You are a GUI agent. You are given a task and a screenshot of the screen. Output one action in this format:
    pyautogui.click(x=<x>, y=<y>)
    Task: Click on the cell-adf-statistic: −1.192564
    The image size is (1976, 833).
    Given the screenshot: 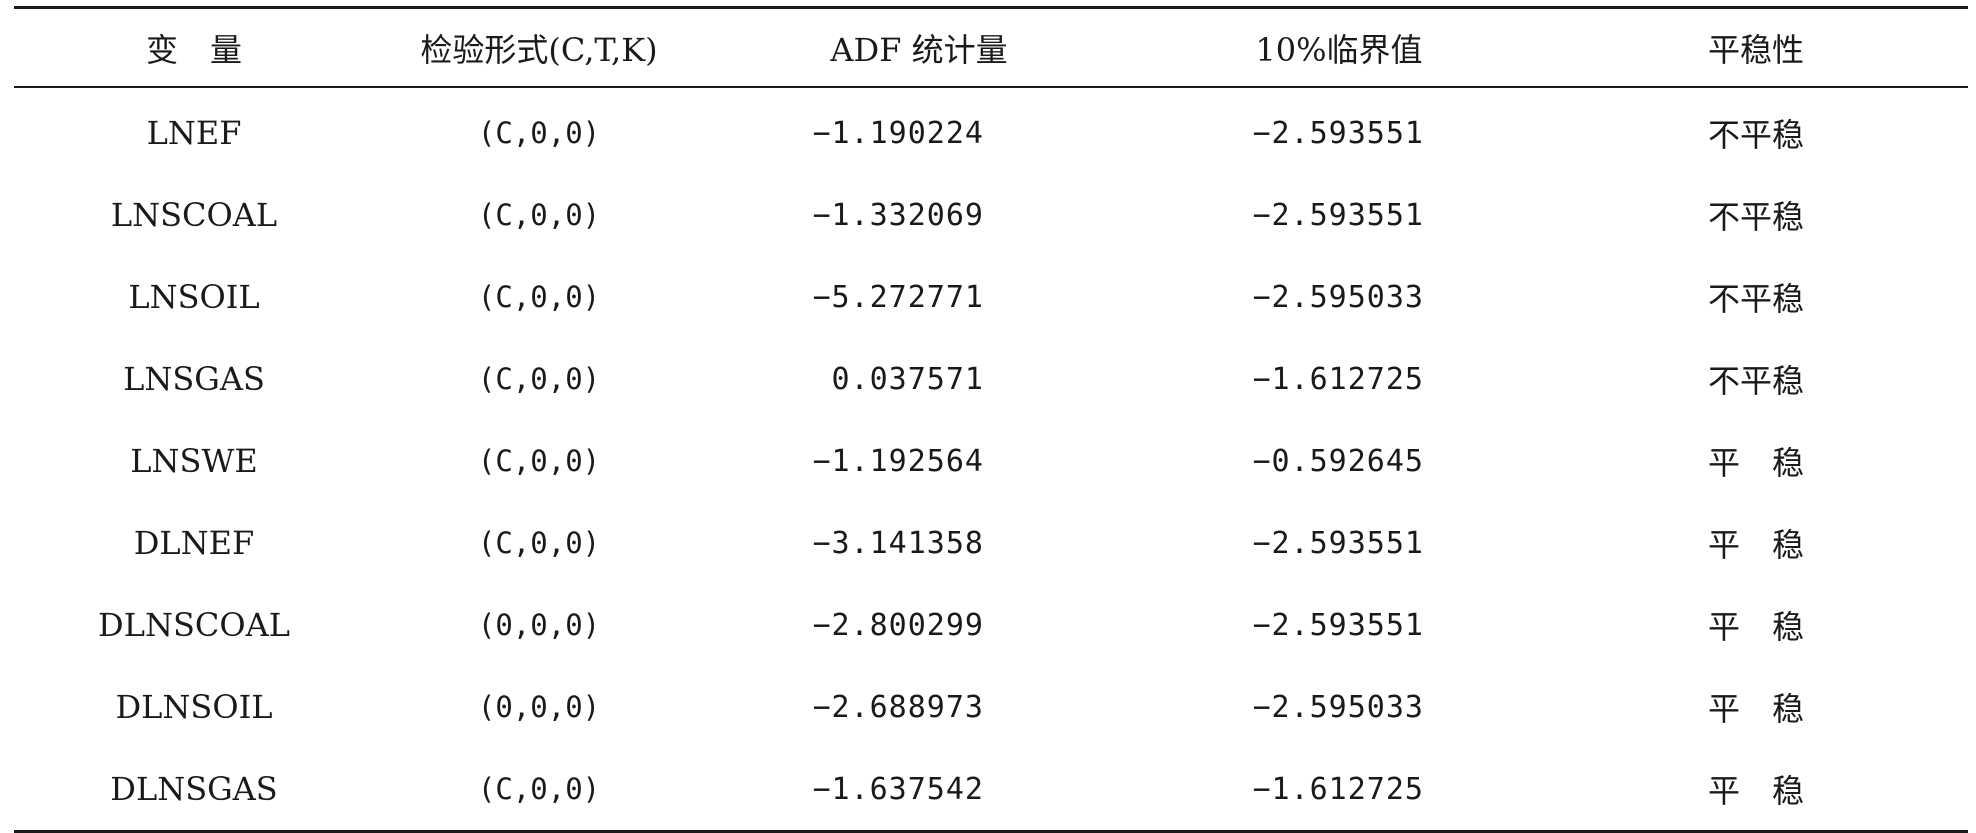 What is the action you would take?
    pyautogui.click(x=898, y=461)
    